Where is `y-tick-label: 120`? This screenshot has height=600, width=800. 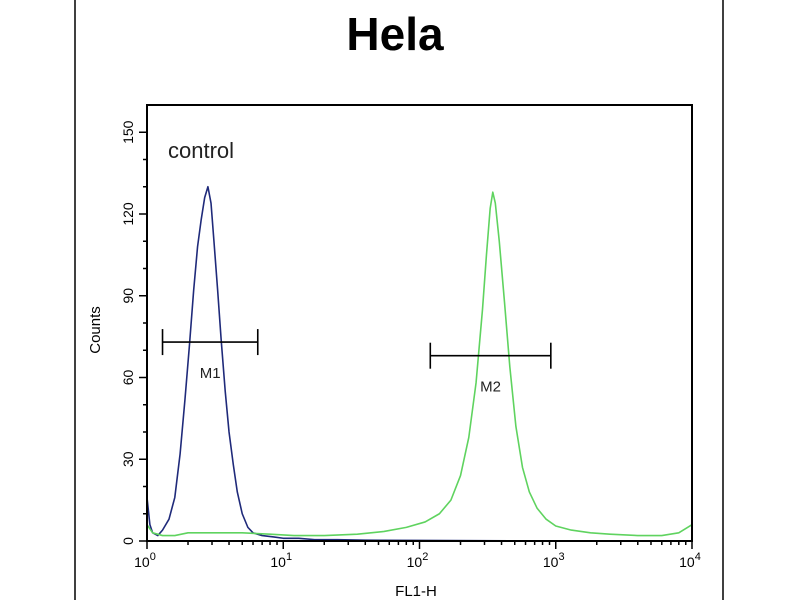
y-tick-label: 120 is located at coordinates (128, 214).